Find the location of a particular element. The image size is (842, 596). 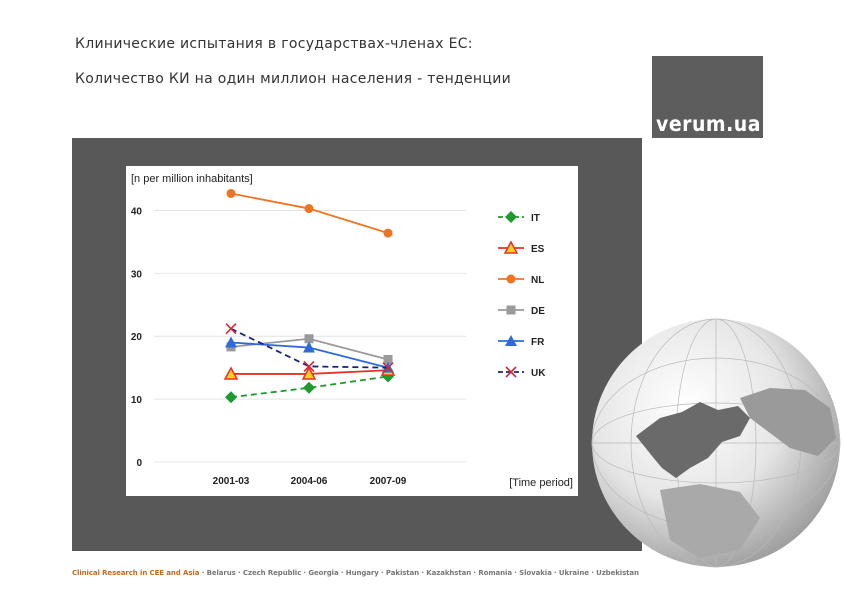

legend-label-fr: FR is located at coordinates (538, 342).